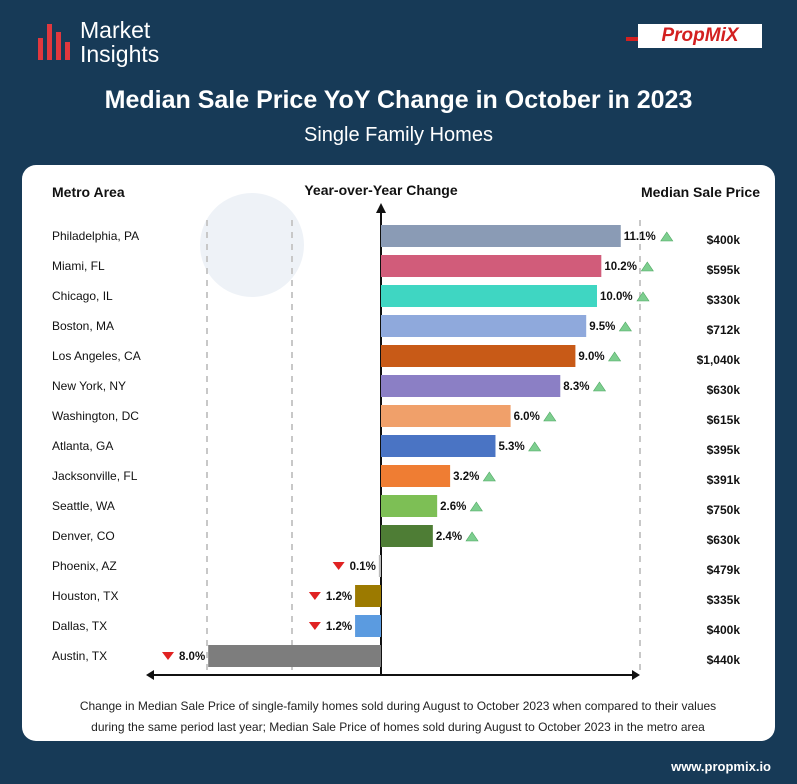  What do you see at coordinates (511, 447) in the screenshot?
I see `data-label: 5.3%` at bounding box center [511, 447].